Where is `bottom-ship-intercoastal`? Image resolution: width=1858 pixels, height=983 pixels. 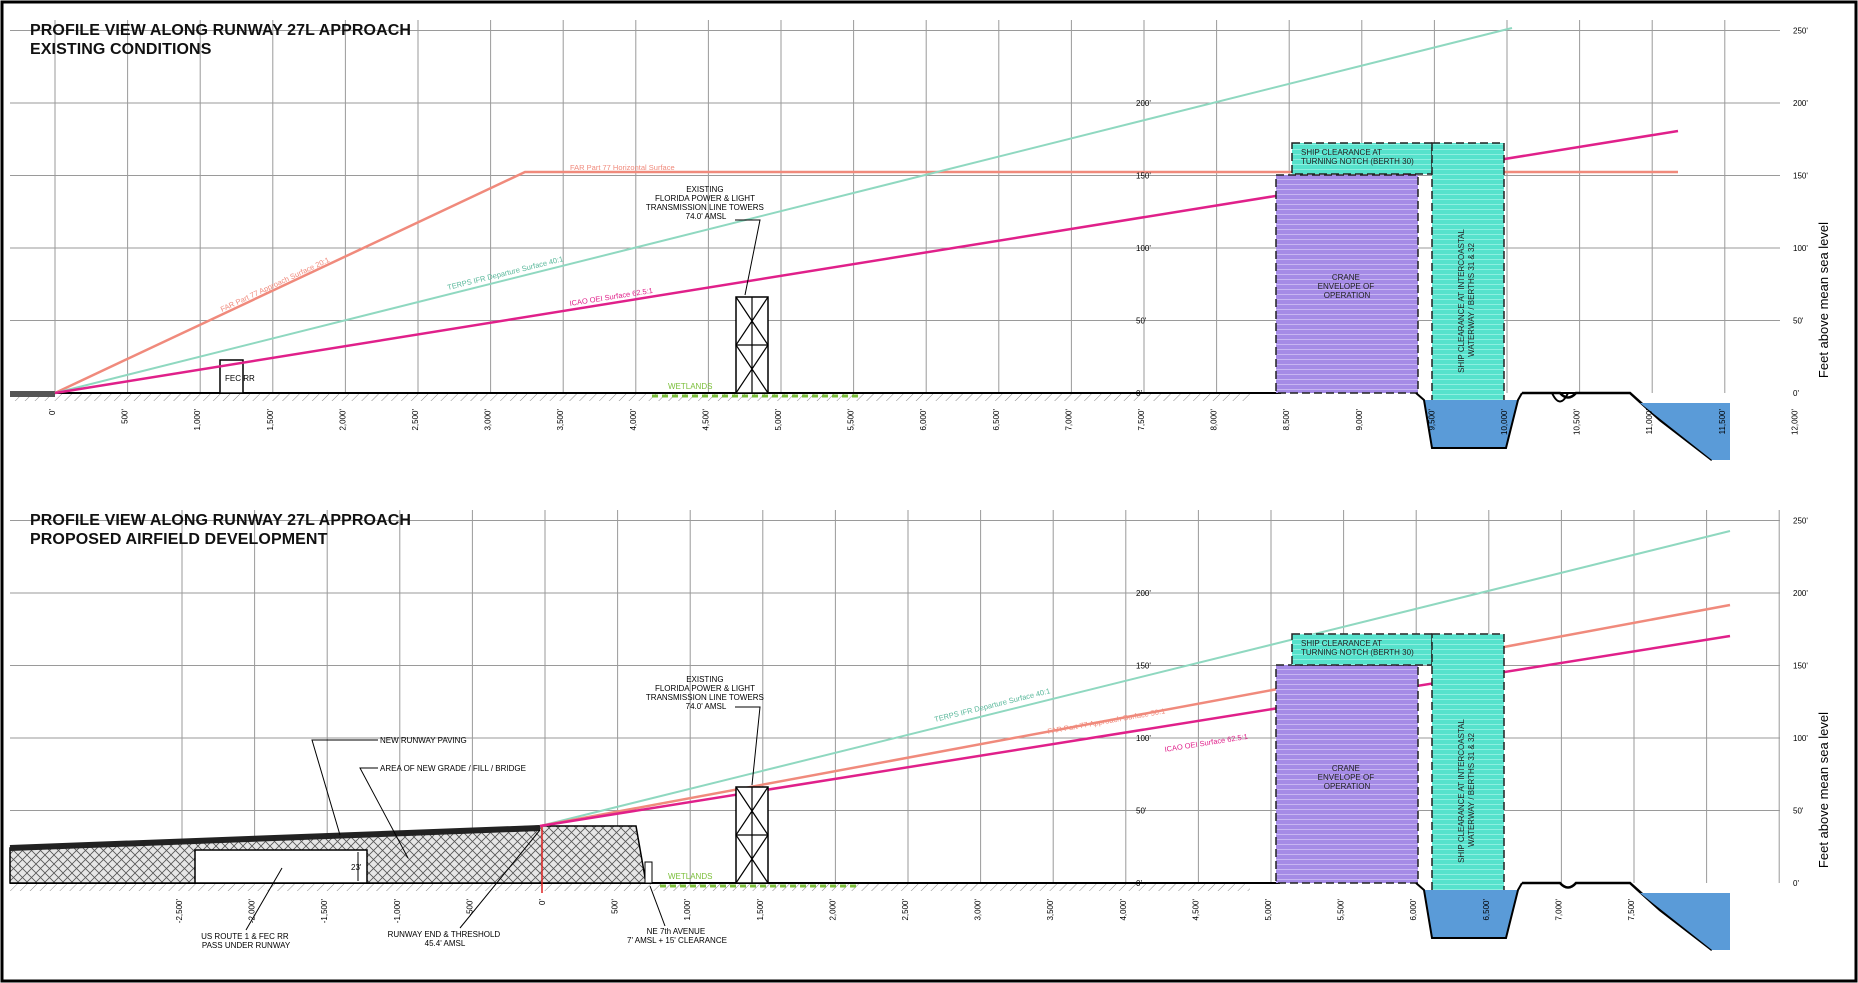
bottom-ship-intercoastal is located at coordinates (1468, 779).